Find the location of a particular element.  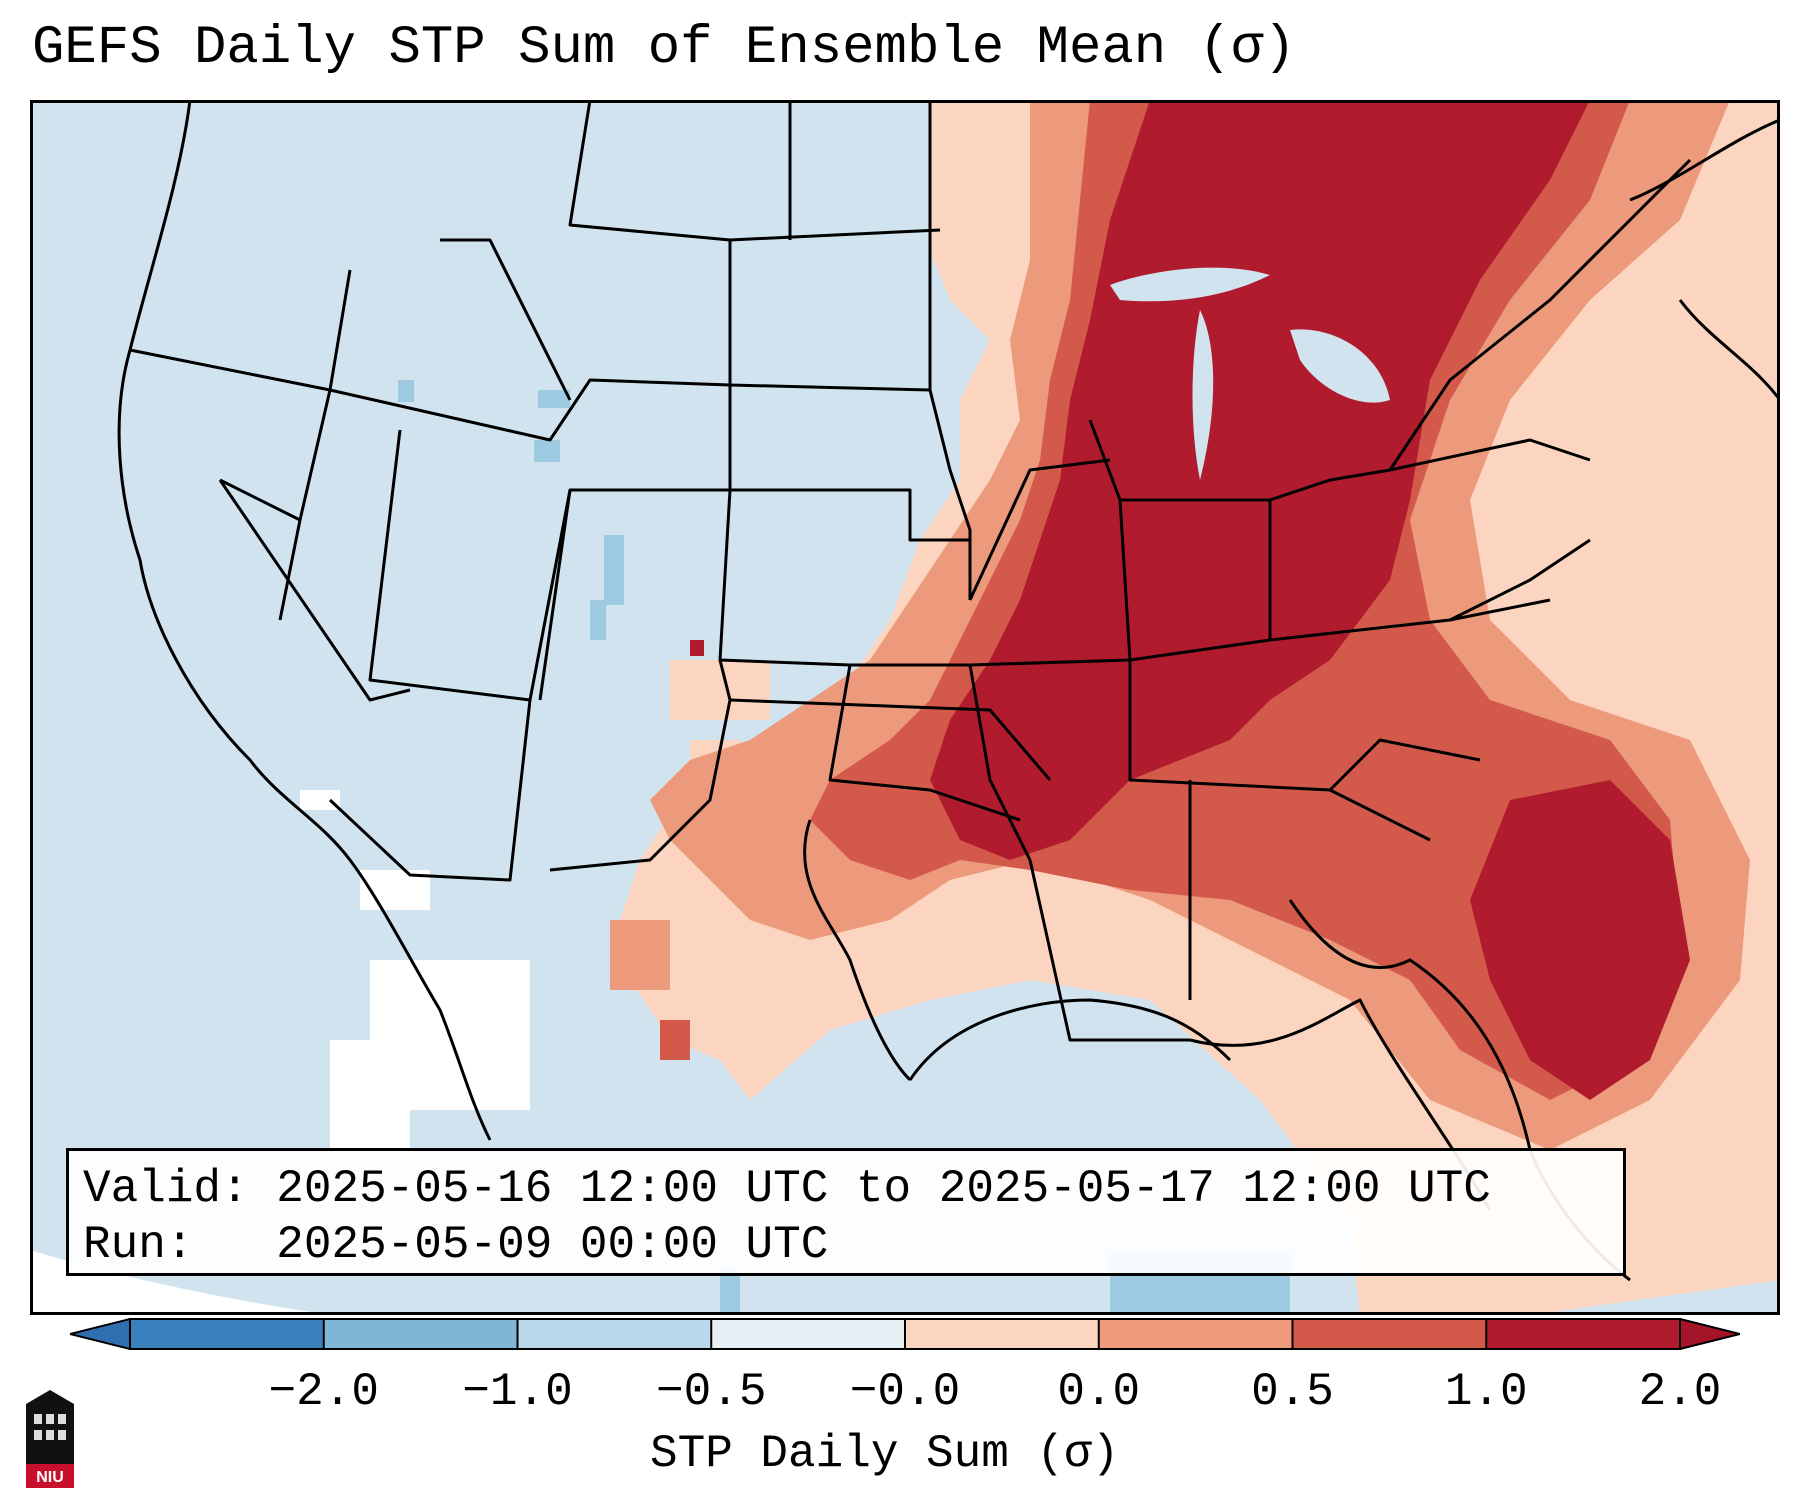

colorbar-label: STP Daily Sum (σ) is located at coordinates (885, 1454).